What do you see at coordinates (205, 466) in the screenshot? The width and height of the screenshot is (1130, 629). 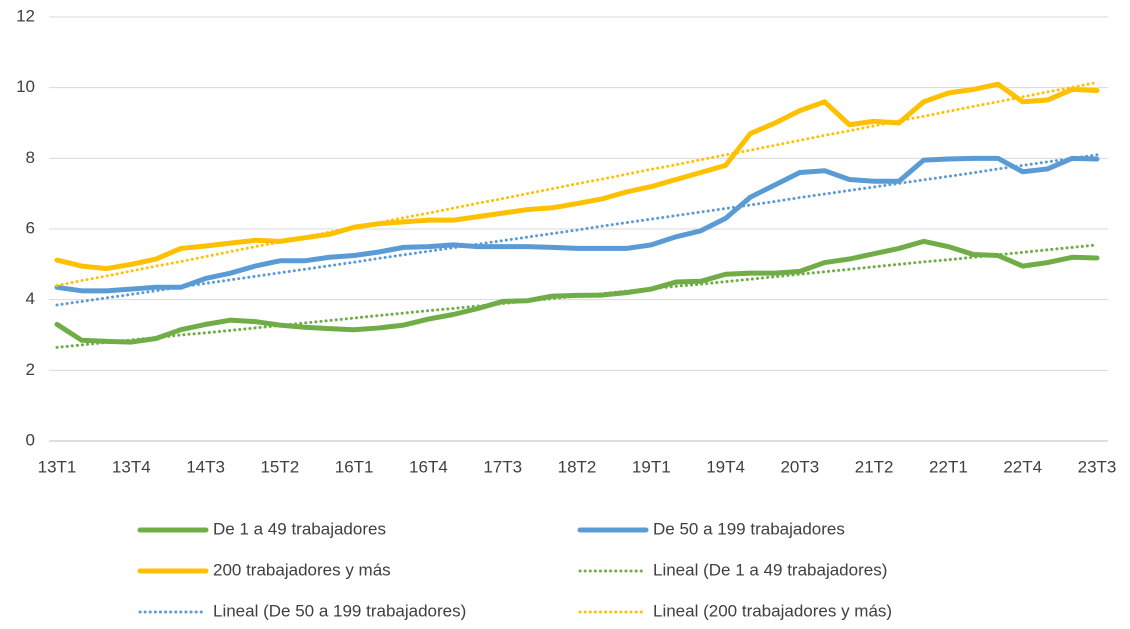 I see `x-tick-label: 14T3` at bounding box center [205, 466].